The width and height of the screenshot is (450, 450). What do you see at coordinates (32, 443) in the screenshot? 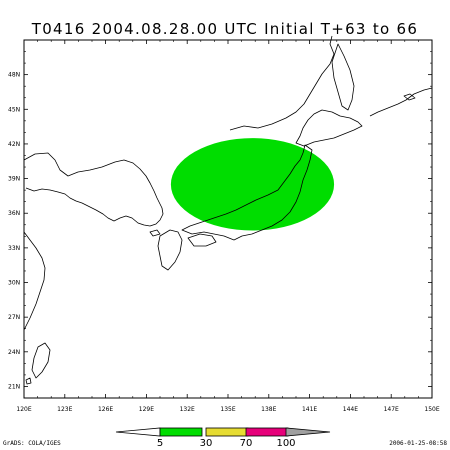
I see `footer-credit: GrADS: COLA/IGES` at bounding box center [32, 443].